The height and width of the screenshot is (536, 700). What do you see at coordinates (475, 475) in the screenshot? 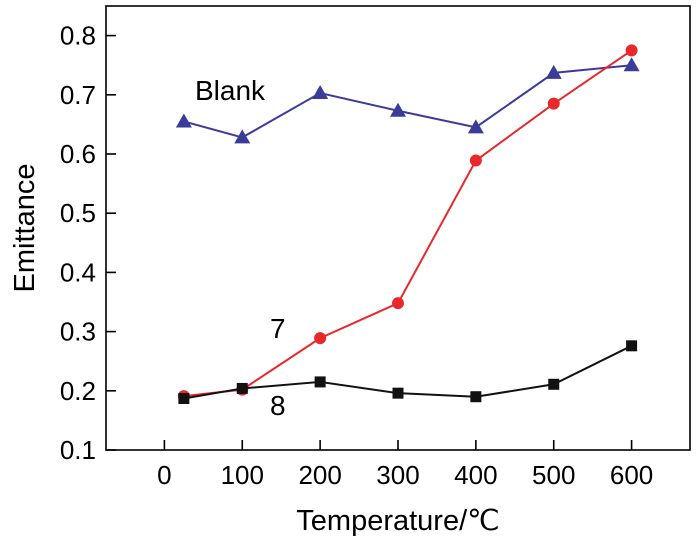
I see `x-tick-label: 400` at bounding box center [475, 475].